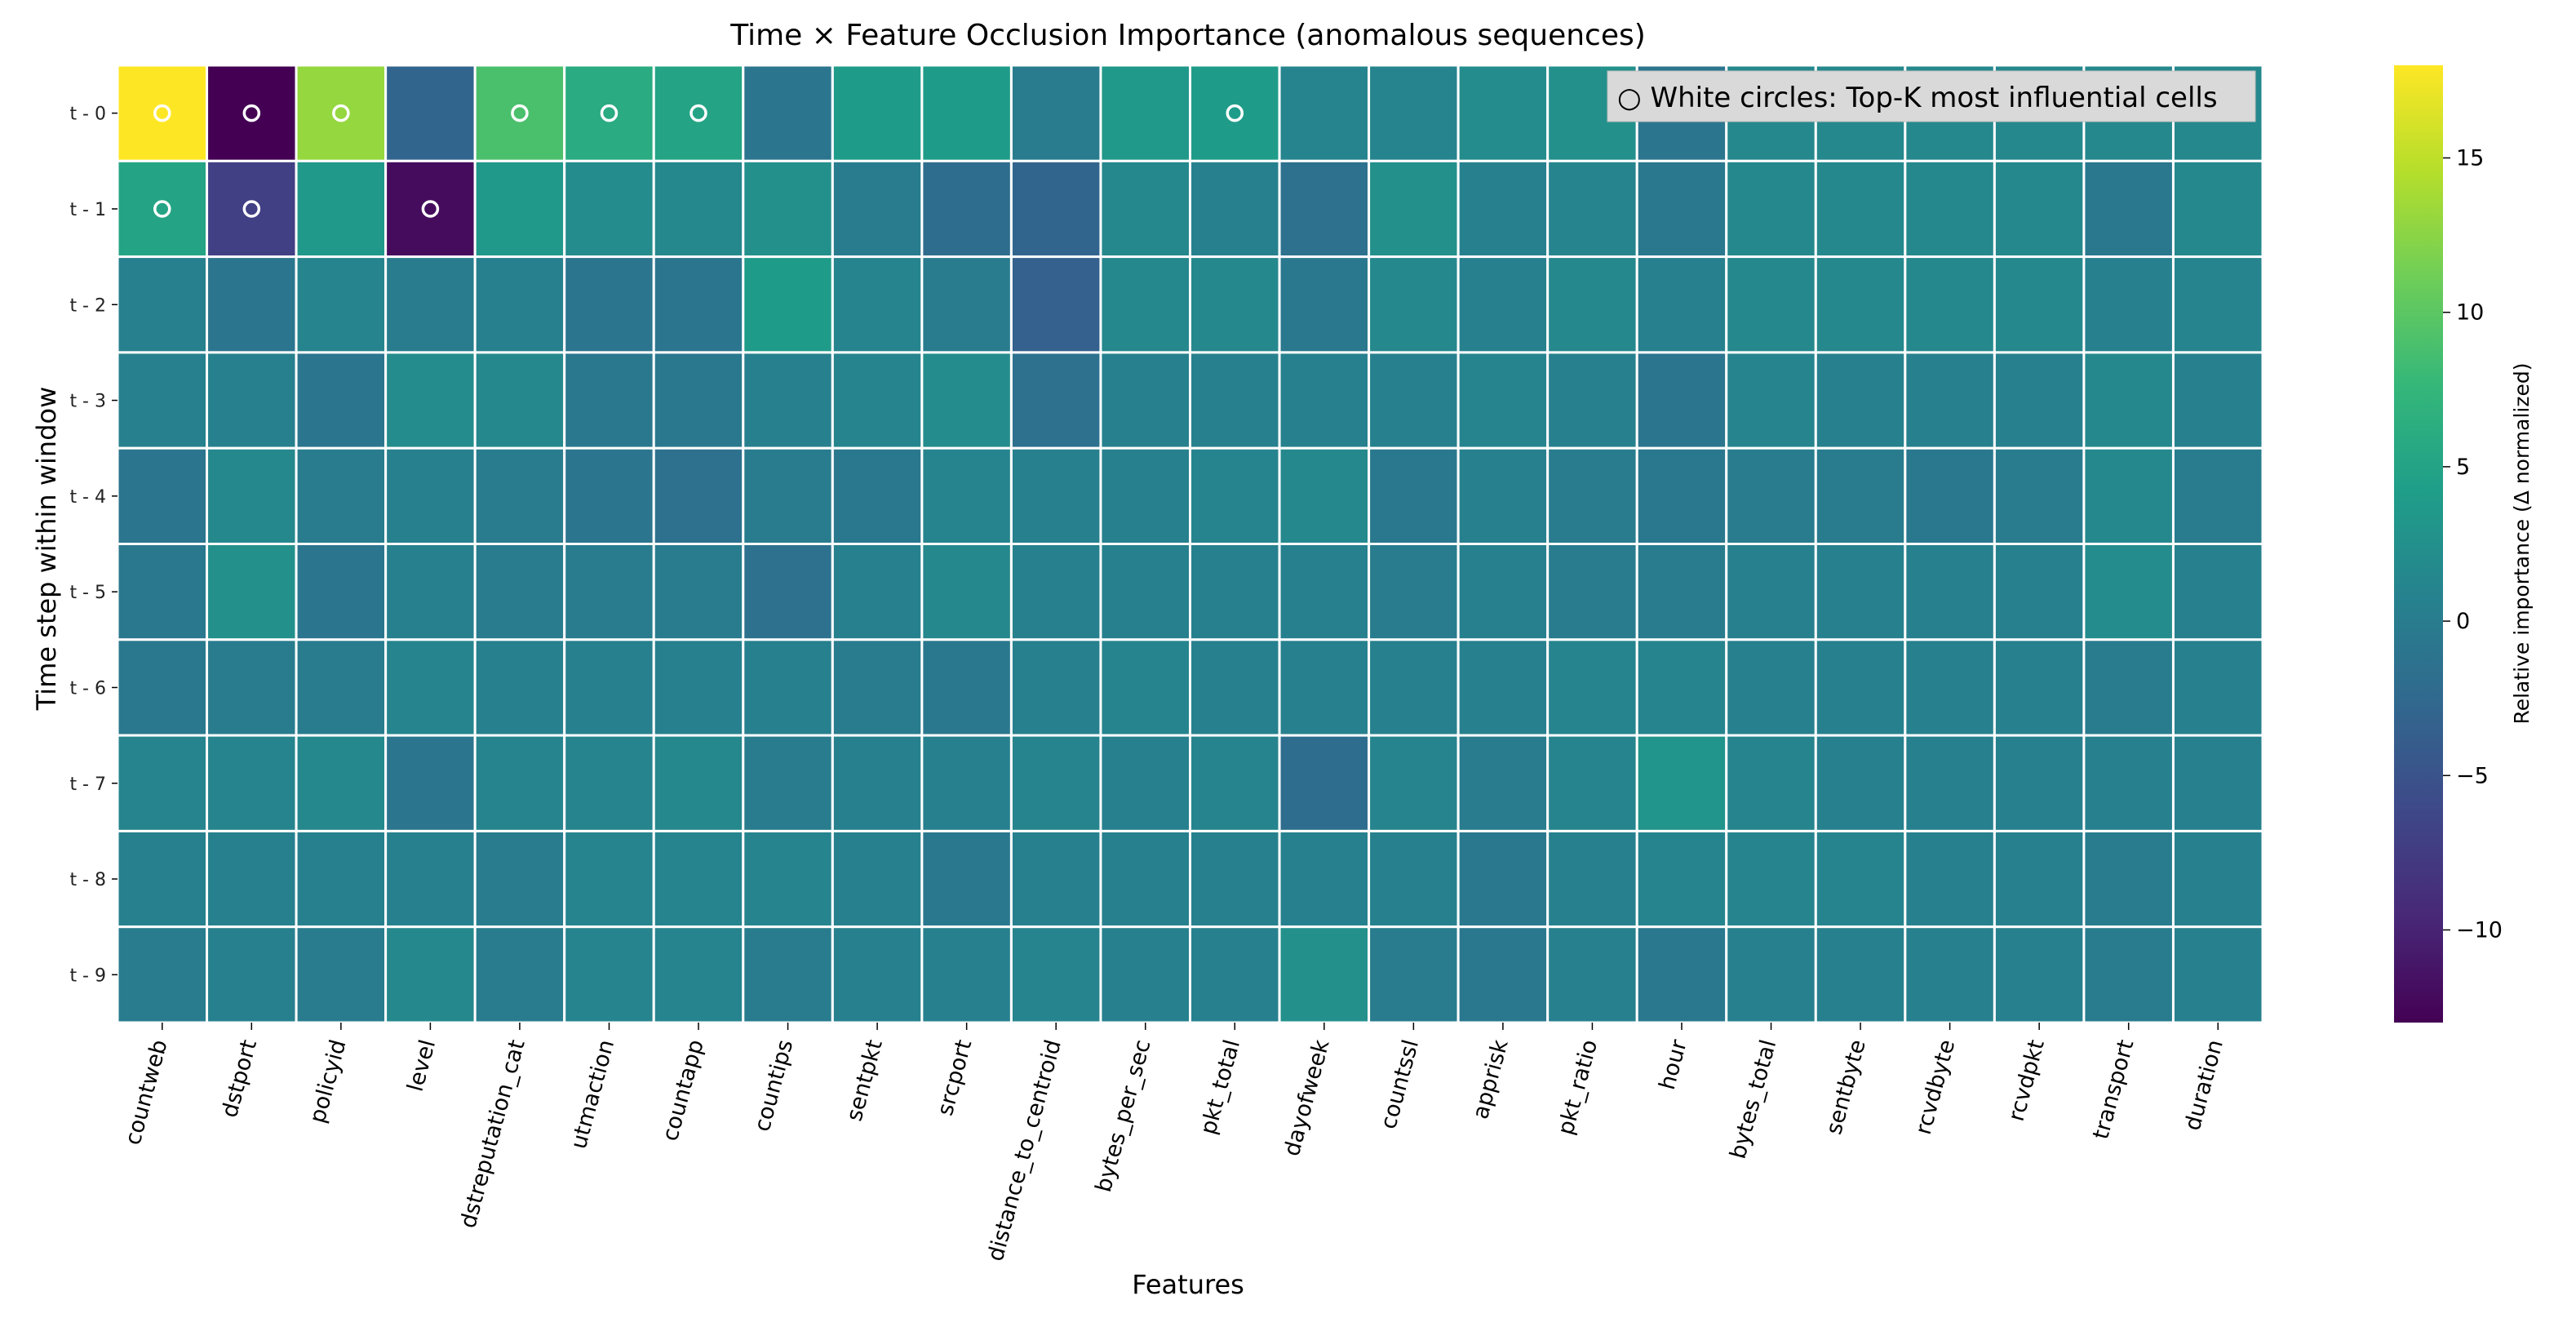 The image size is (2576, 1318). Describe the element at coordinates (422, 1065) in the screenshot. I see `x-tick-label: level` at that location.